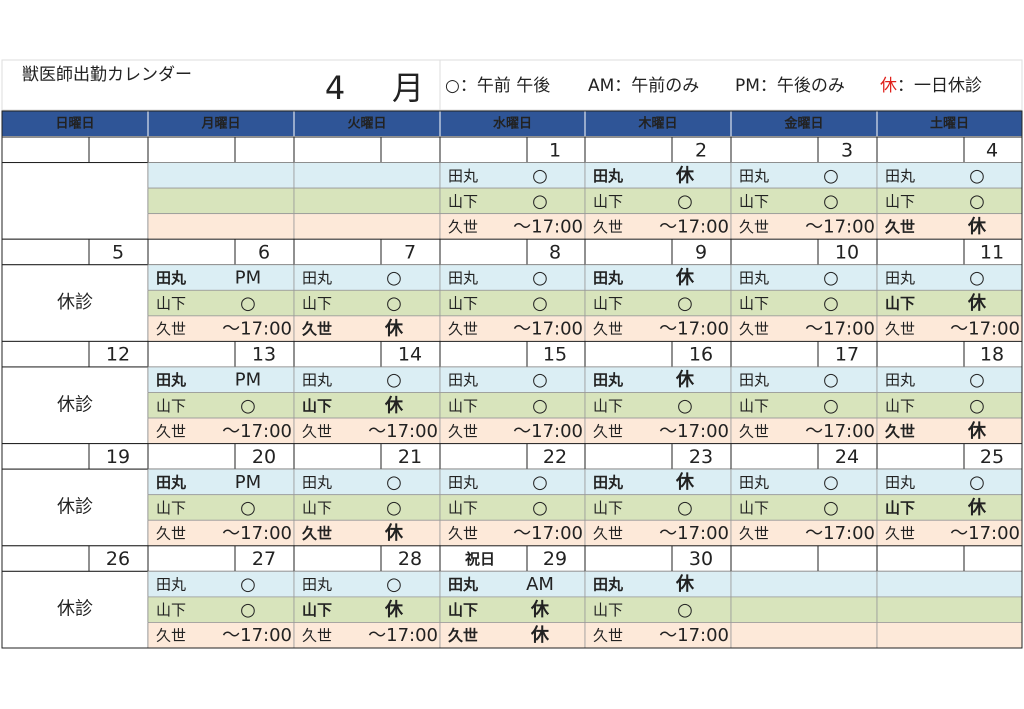 The width and height of the screenshot is (1024, 709). Describe the element at coordinates (555, 457) in the screenshot. I see `date: 22` at that location.